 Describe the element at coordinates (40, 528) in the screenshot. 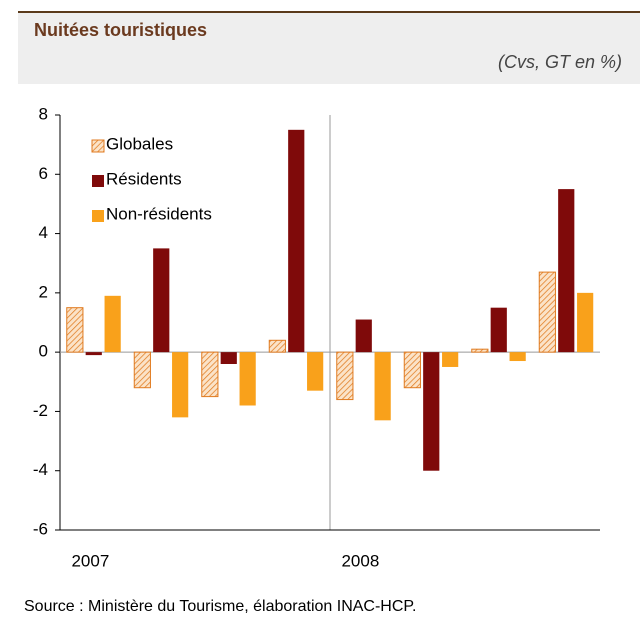

I see `y-tick-label: -6` at that location.